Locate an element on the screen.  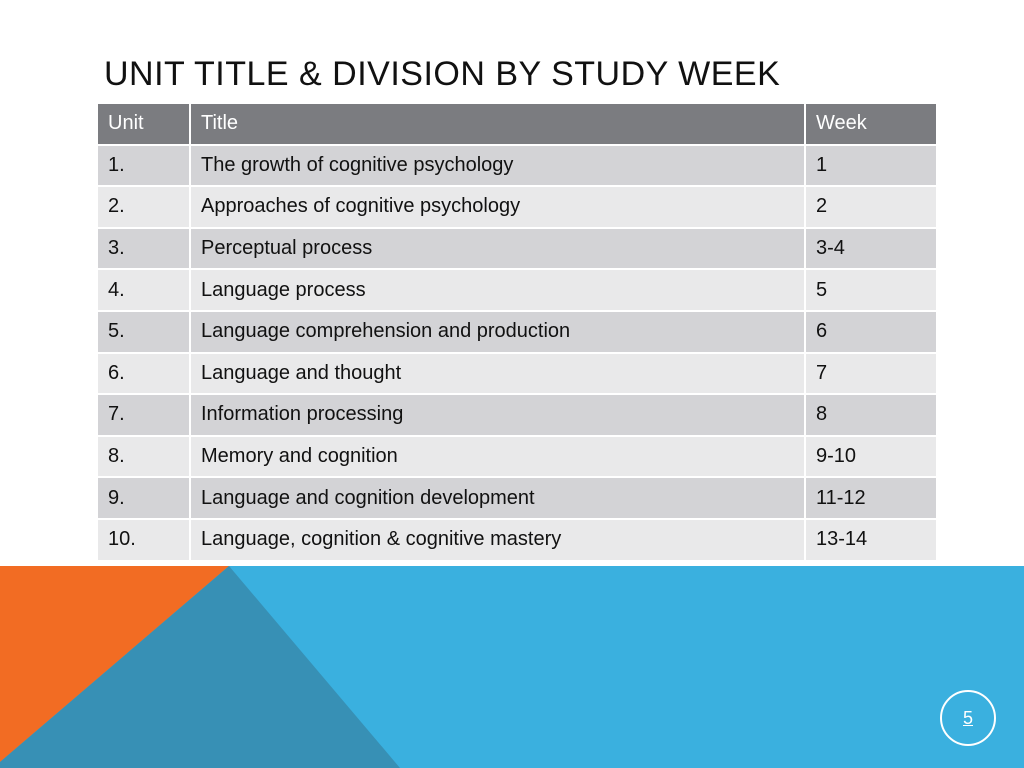
cell-title: Memory and cognition is located at coordinates (497, 456).